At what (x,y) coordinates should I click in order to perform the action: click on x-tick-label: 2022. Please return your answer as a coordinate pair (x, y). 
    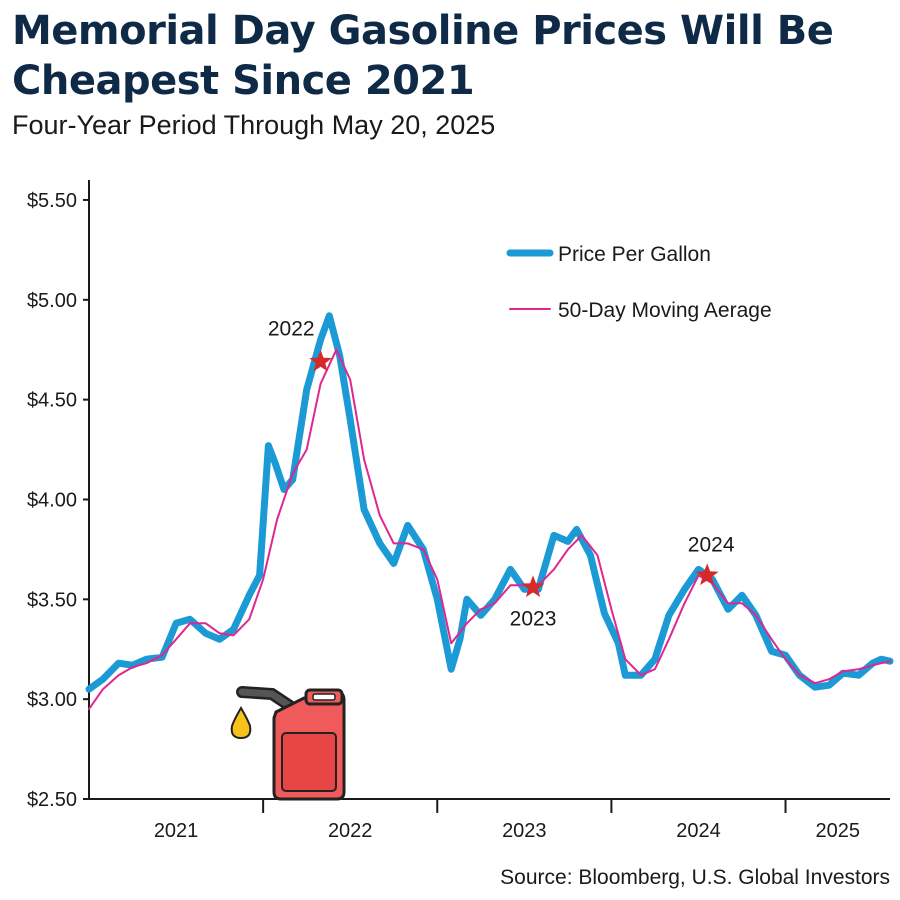
    Looking at the image, I should click on (350, 831).